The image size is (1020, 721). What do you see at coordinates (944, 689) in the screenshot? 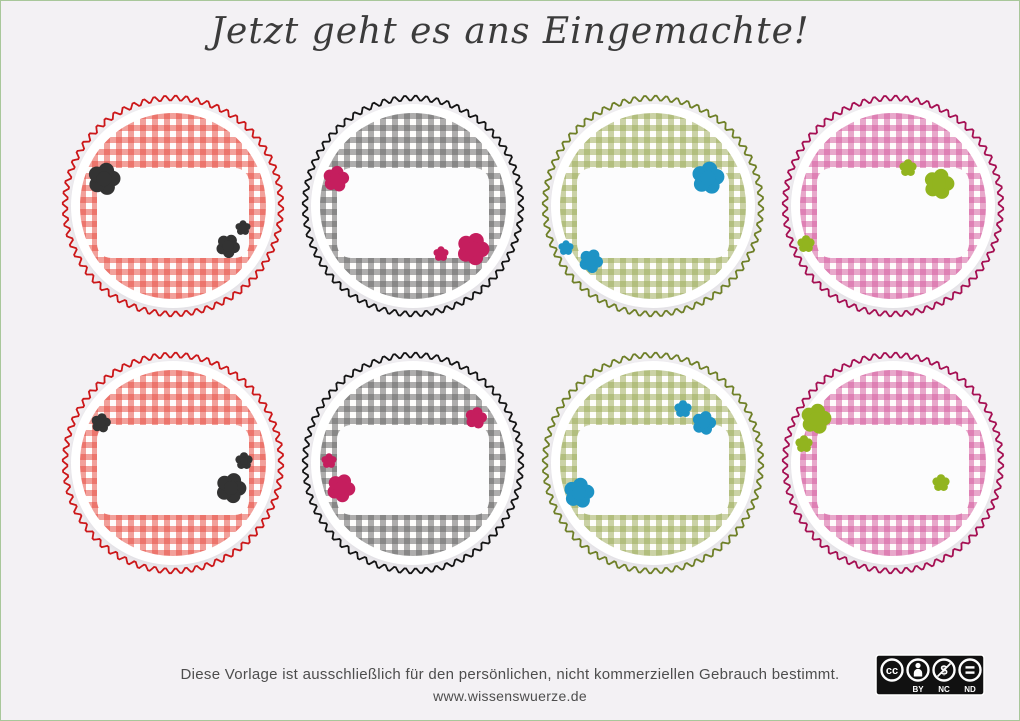
I see `cc-nc-label: NC` at bounding box center [944, 689].